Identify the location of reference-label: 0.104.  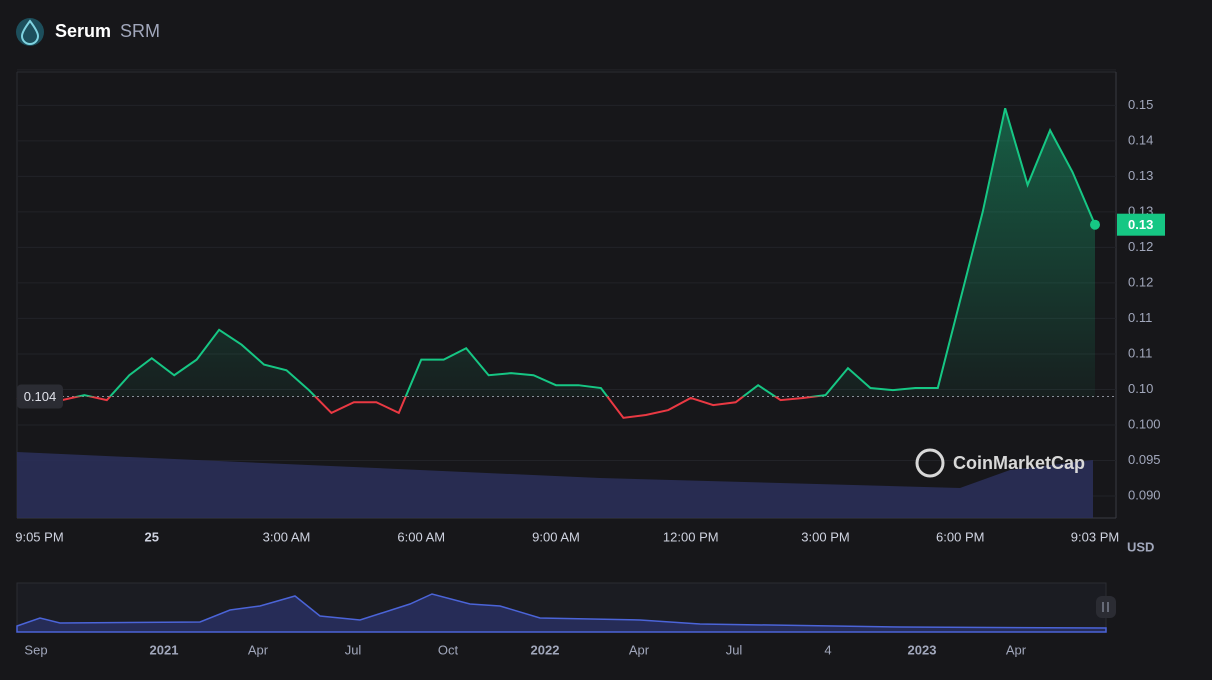
(40, 396).